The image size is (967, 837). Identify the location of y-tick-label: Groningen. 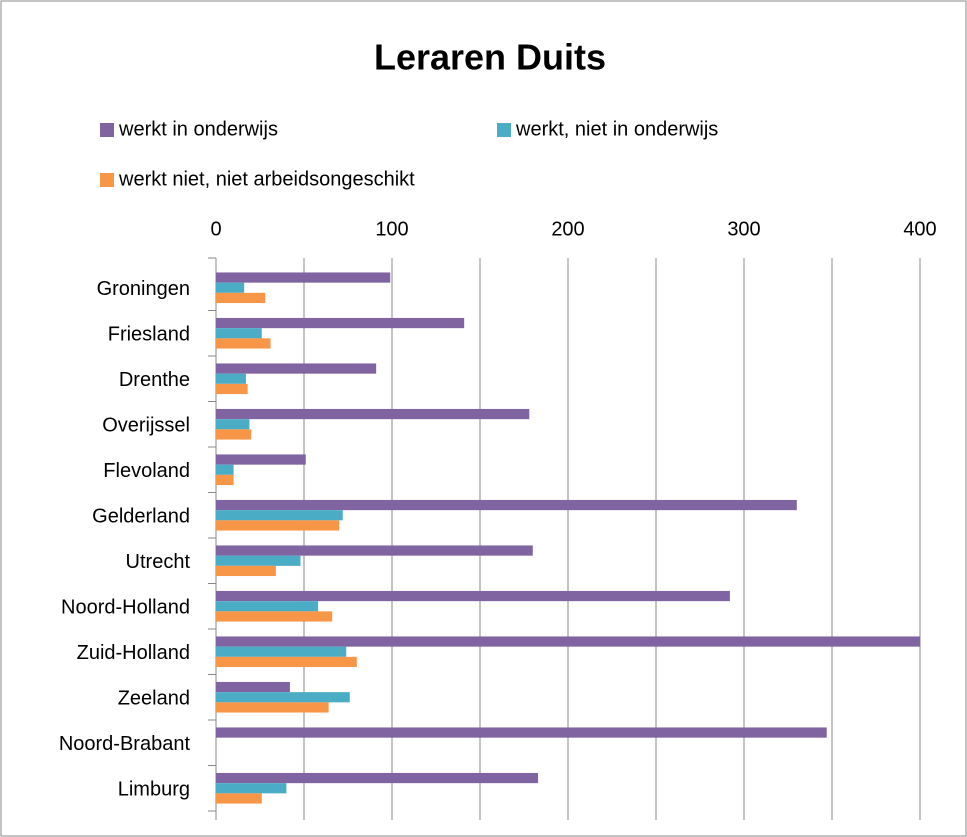
(143, 289).